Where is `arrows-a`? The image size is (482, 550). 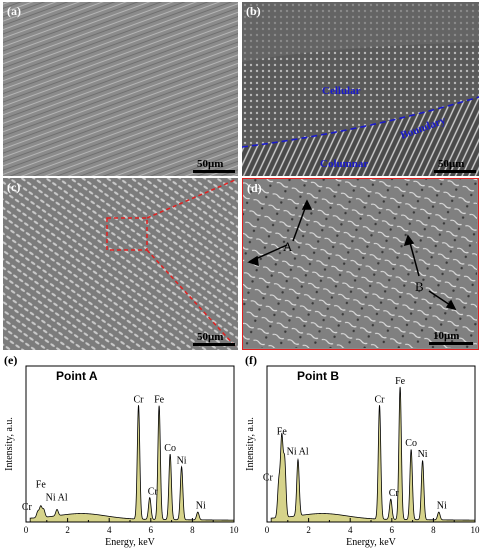 arrows-a is located at coordinates (280, 233).